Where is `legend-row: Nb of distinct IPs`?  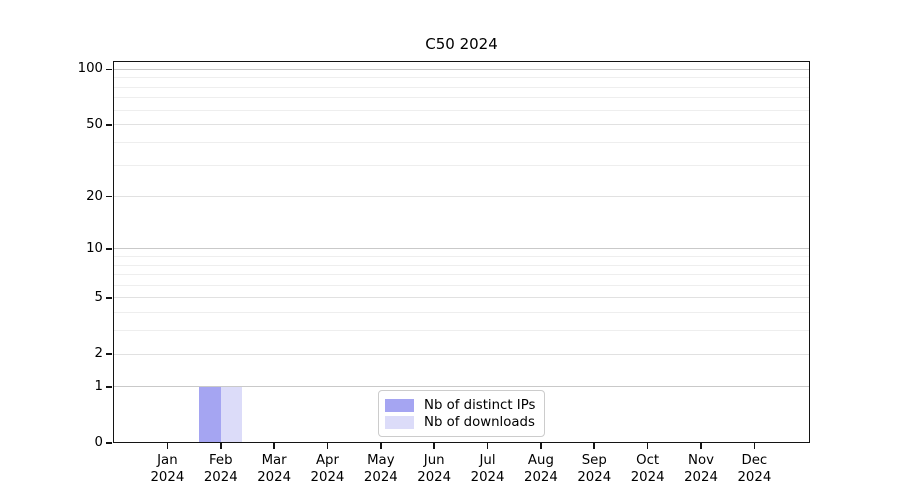 legend-row: Nb of distinct IPs is located at coordinates (460, 405).